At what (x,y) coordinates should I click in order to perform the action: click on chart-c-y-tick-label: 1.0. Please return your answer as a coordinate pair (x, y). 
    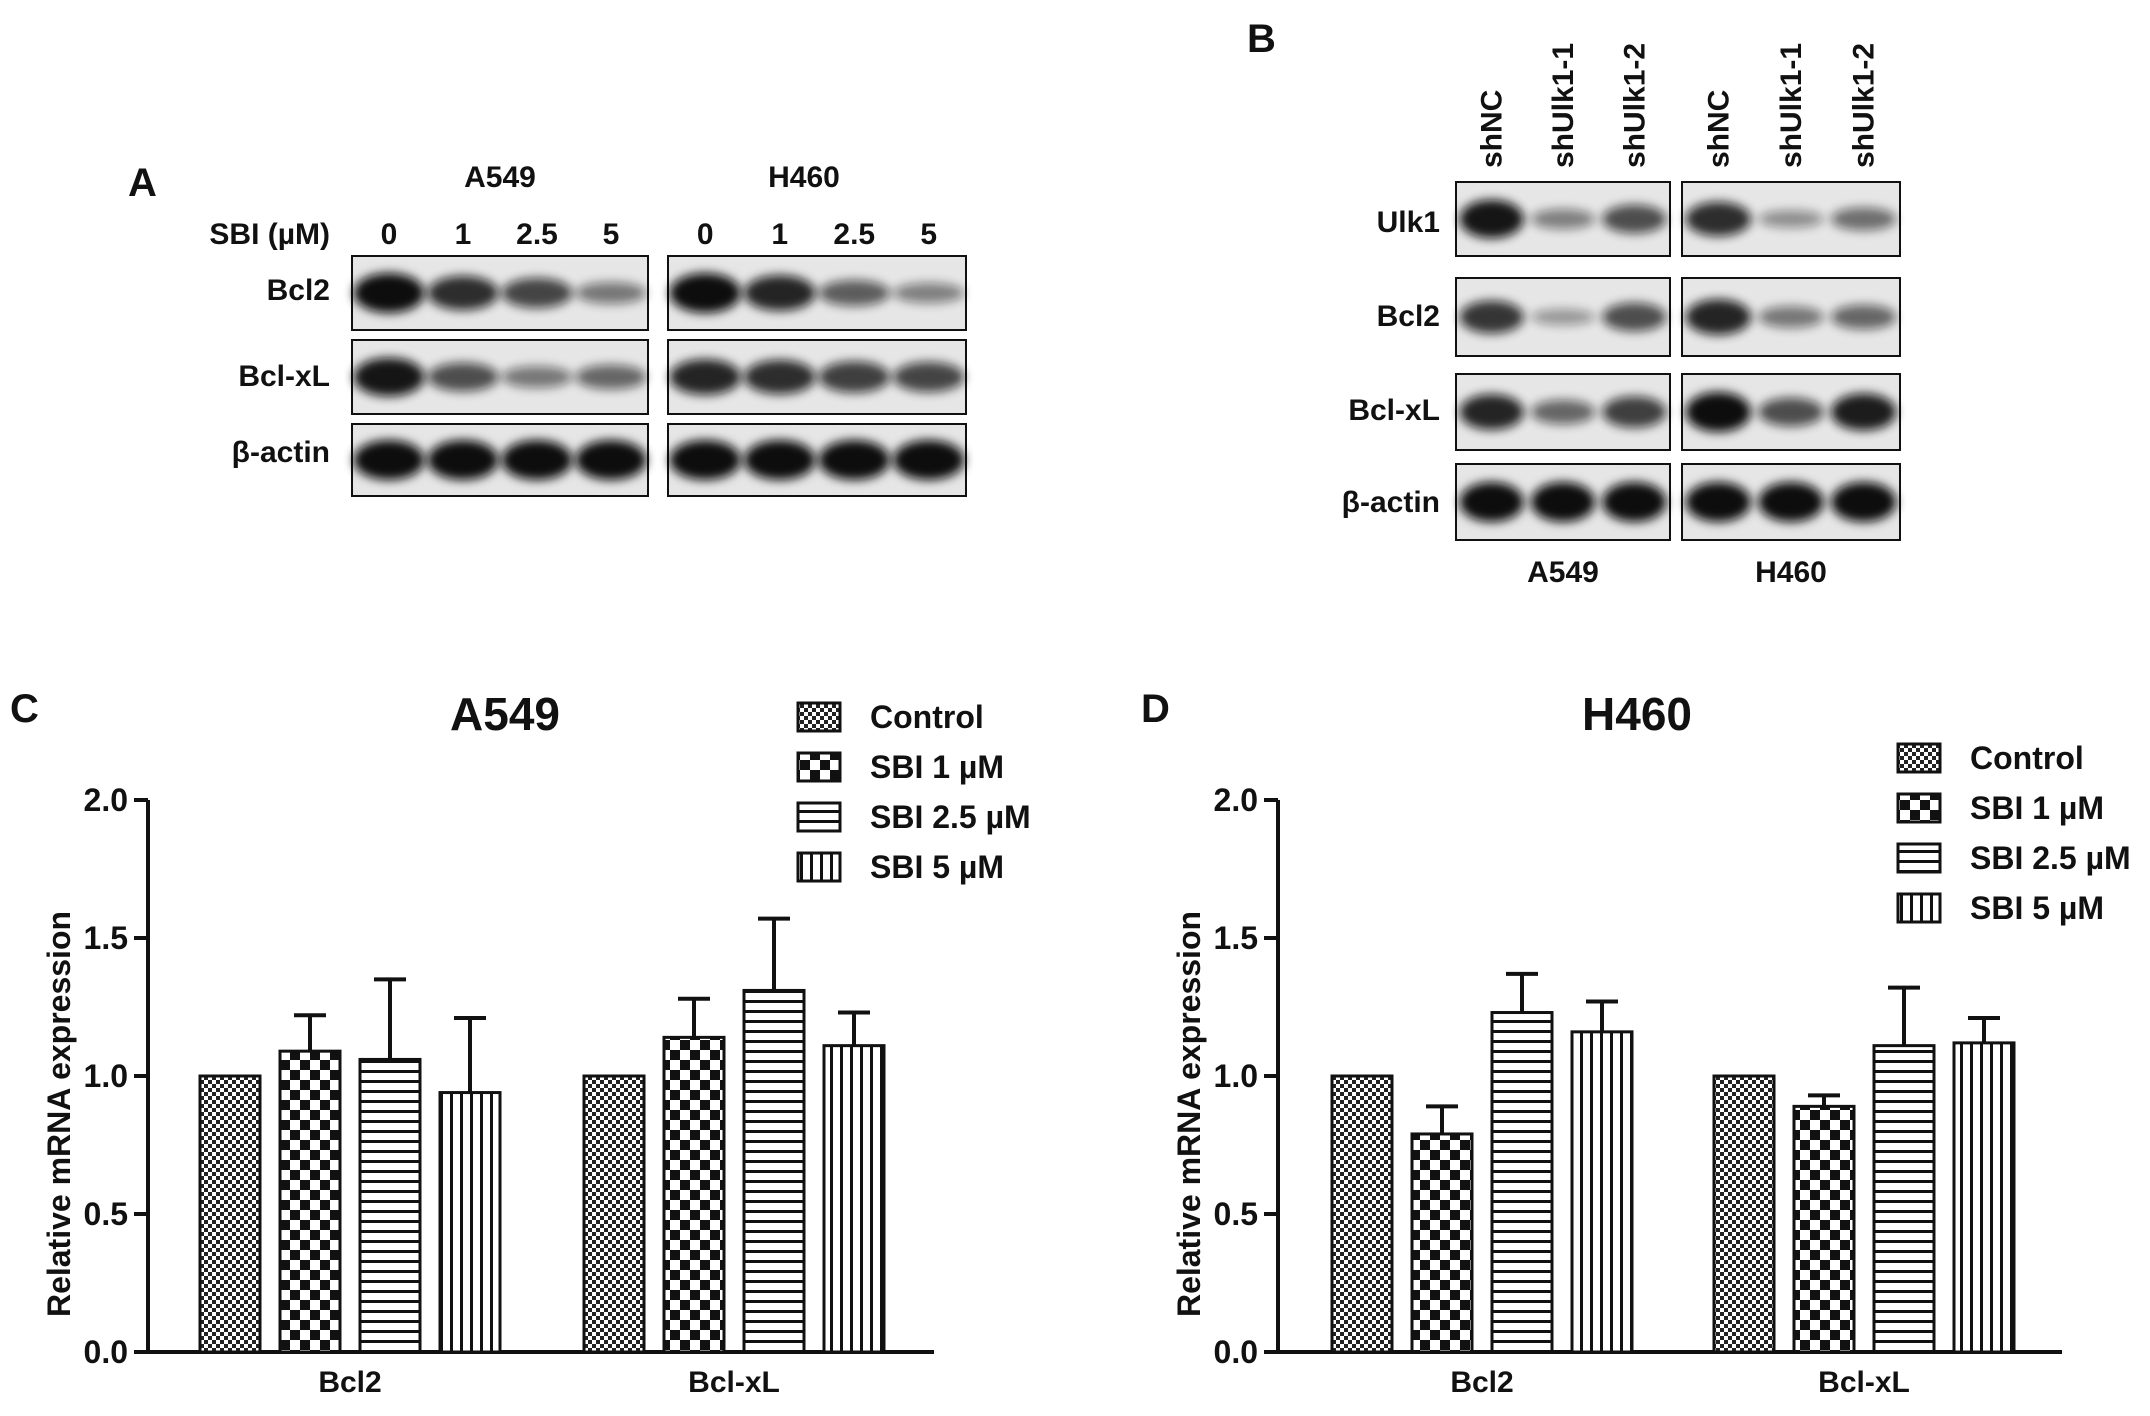
    Looking at the image, I should click on (106, 1076).